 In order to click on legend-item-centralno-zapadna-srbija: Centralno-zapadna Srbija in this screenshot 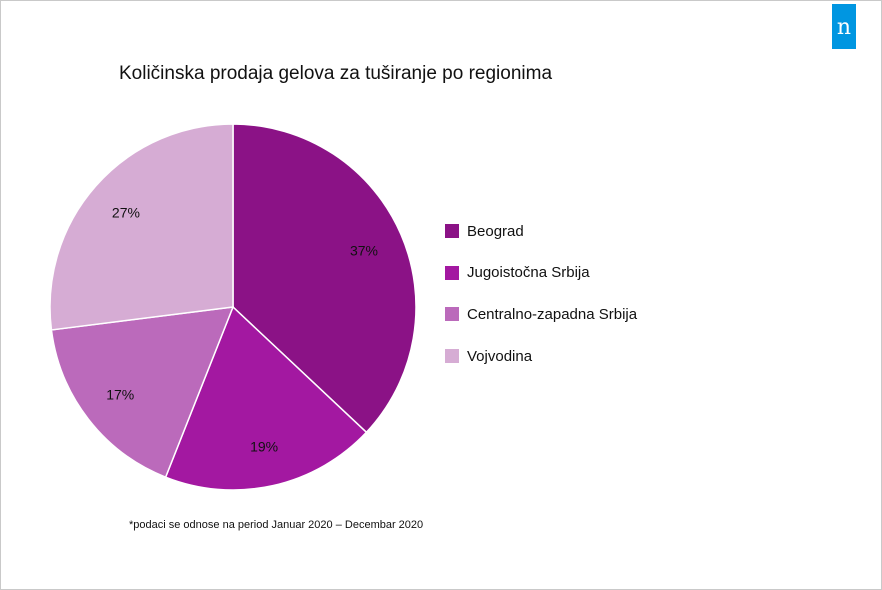, I will do `click(541, 314)`.